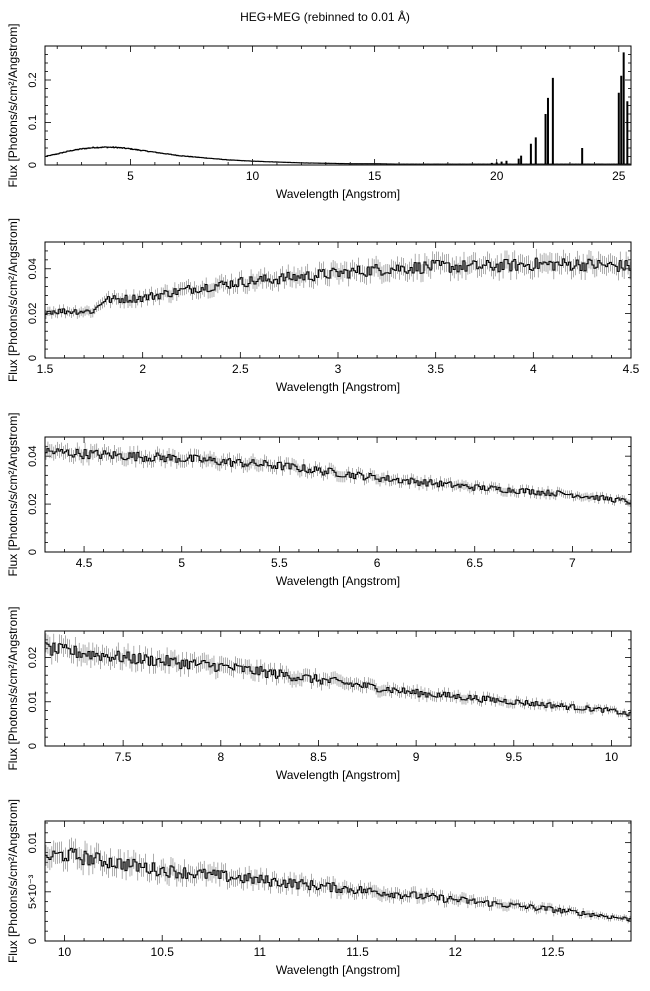 This screenshot has height=991, width=650. What do you see at coordinates (377, 563) in the screenshot?
I see `x-tick-label: 6` at bounding box center [377, 563].